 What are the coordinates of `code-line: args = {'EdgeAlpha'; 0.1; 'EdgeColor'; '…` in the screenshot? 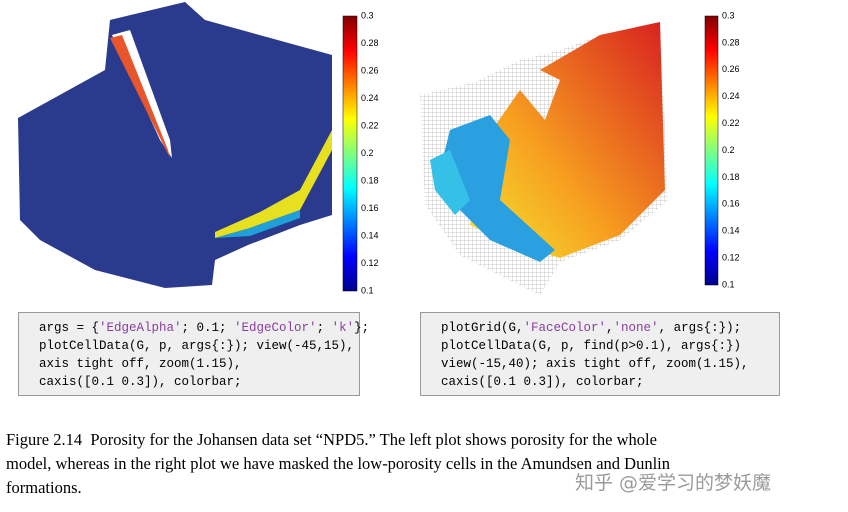 It's located at (204, 328).